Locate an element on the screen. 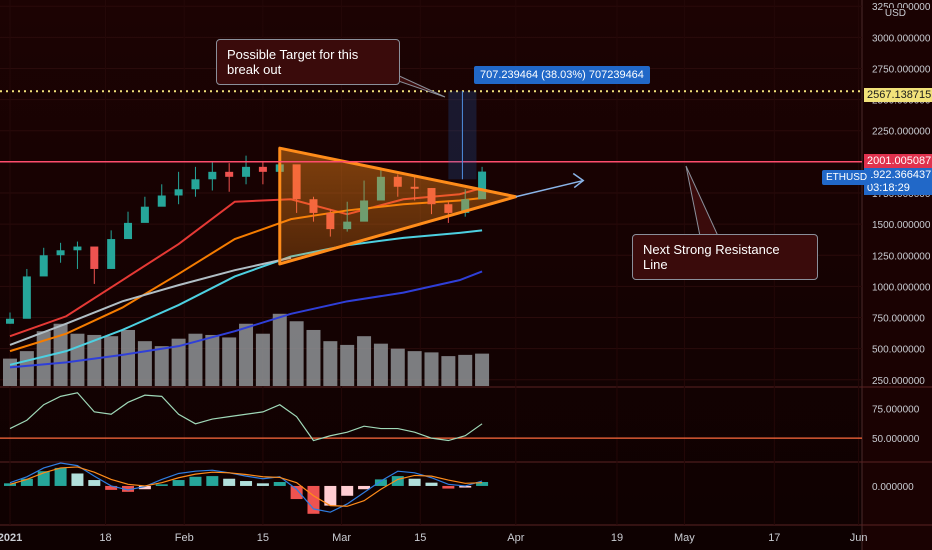 The image size is (932, 550). price-tick-label: 1500.000000 is located at coordinates (901, 225).